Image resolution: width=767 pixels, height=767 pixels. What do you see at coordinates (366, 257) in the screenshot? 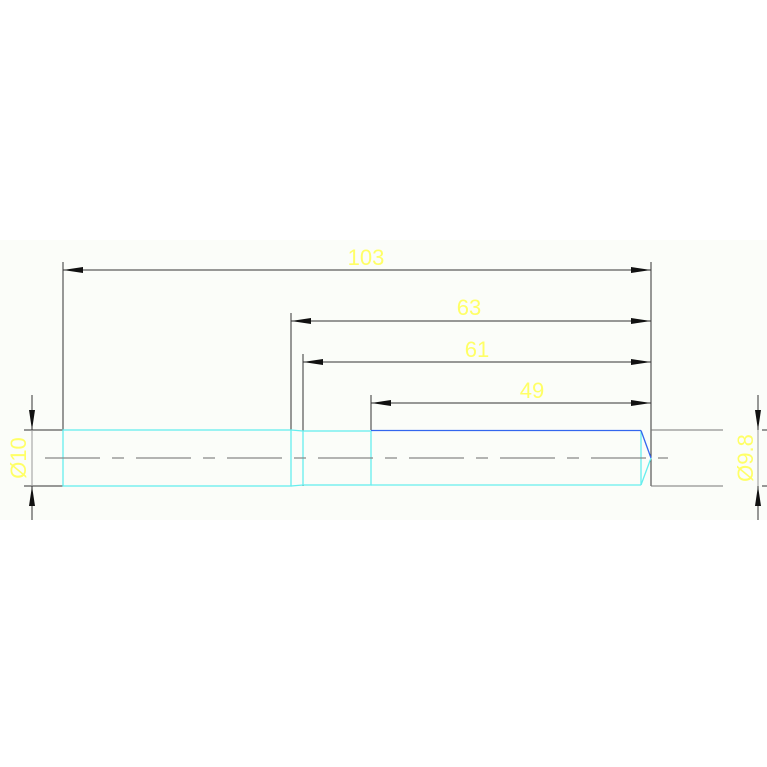
I see `dimension-text-103: 103` at bounding box center [366, 257].